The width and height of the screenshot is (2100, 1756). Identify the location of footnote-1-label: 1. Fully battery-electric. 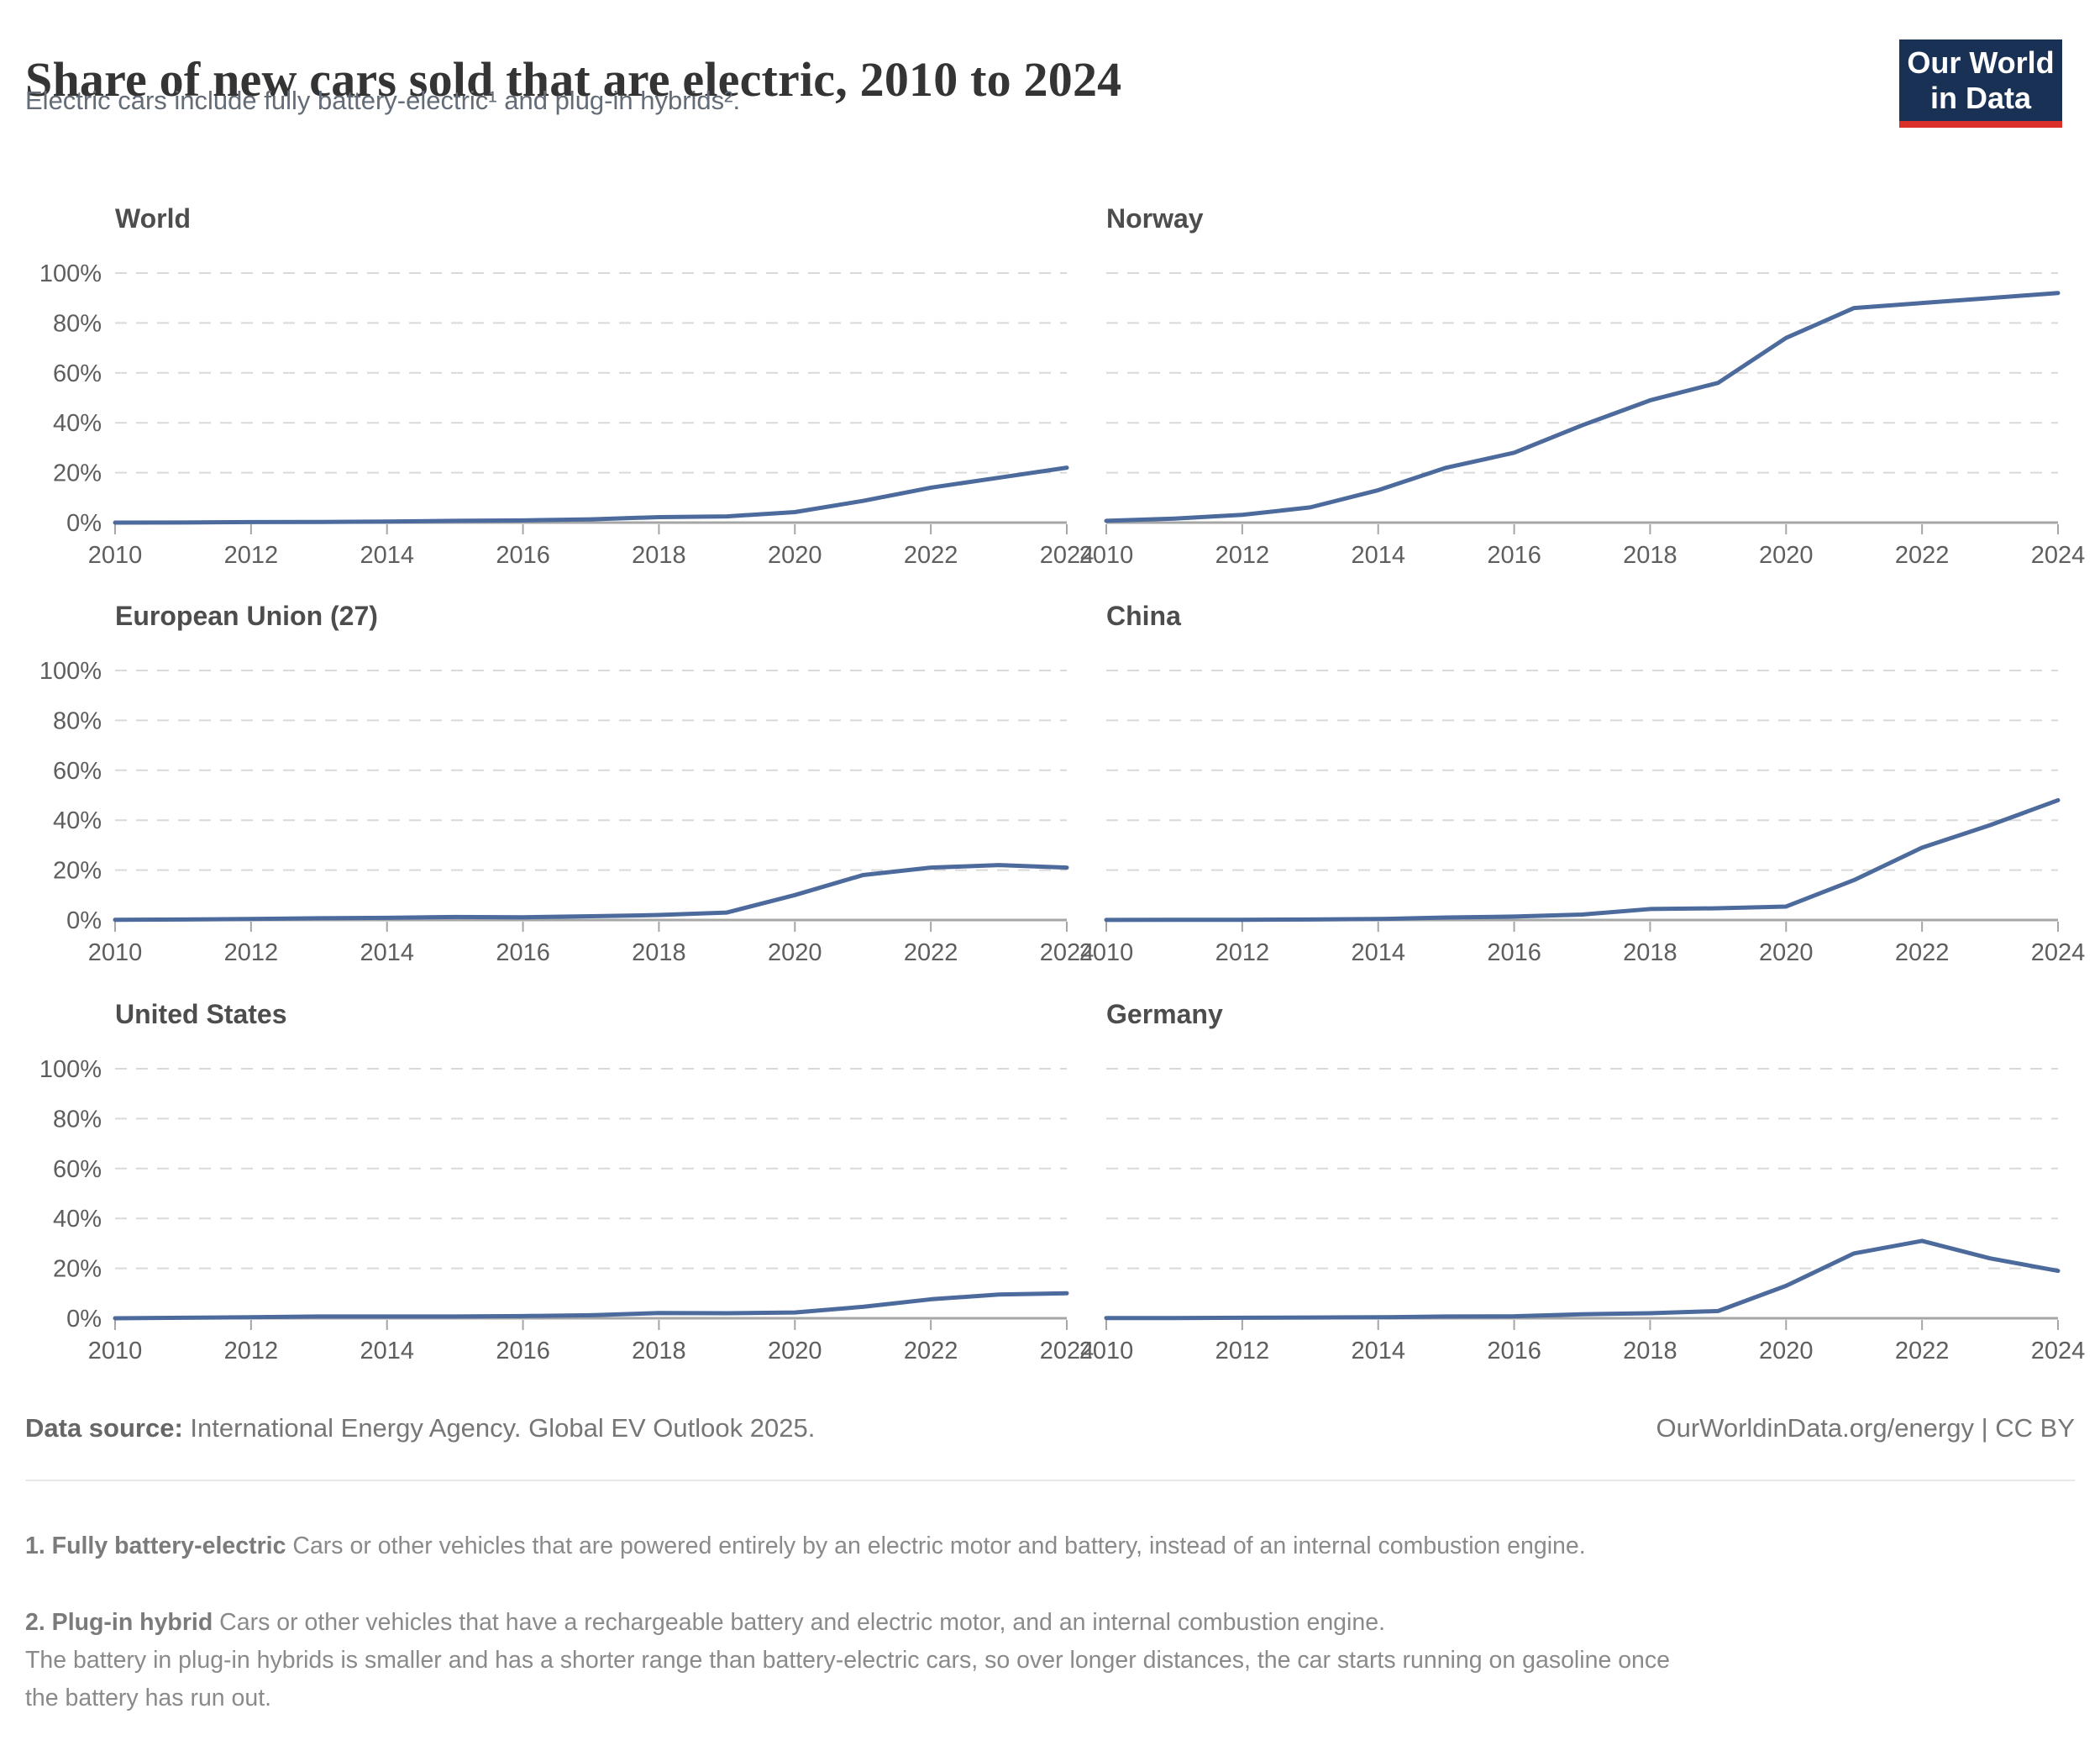
(155, 1546).